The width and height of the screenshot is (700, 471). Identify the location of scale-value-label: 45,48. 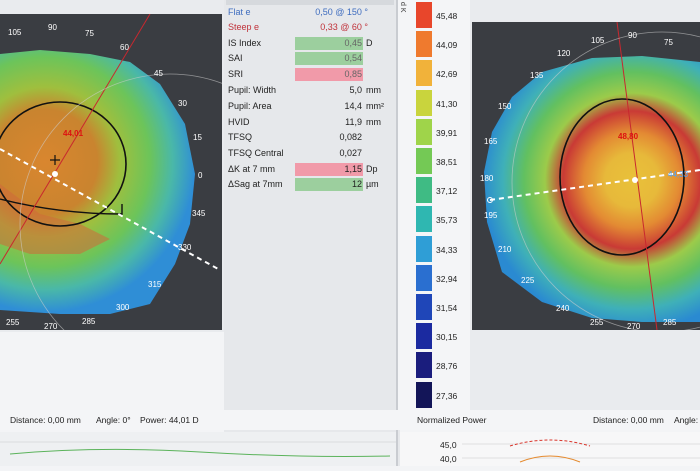
(447, 16).